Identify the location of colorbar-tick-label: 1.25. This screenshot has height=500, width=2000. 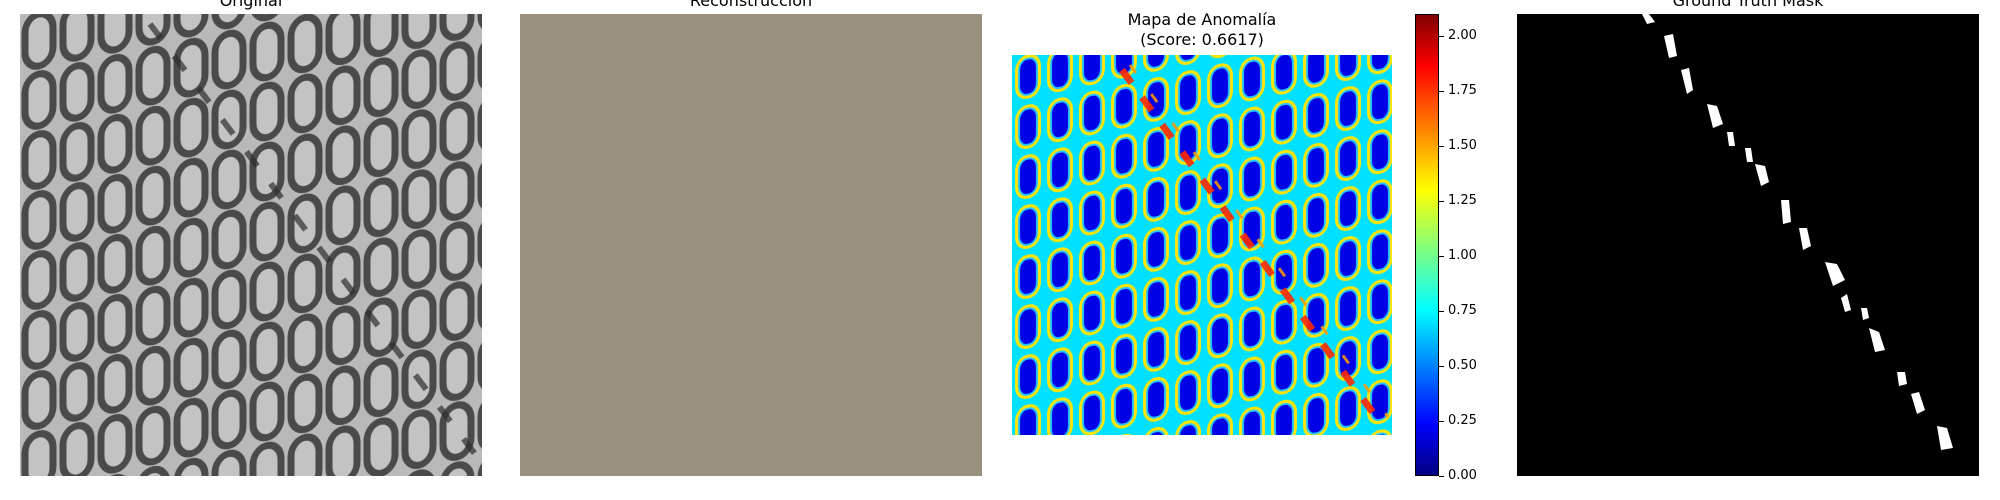
(1462, 200).